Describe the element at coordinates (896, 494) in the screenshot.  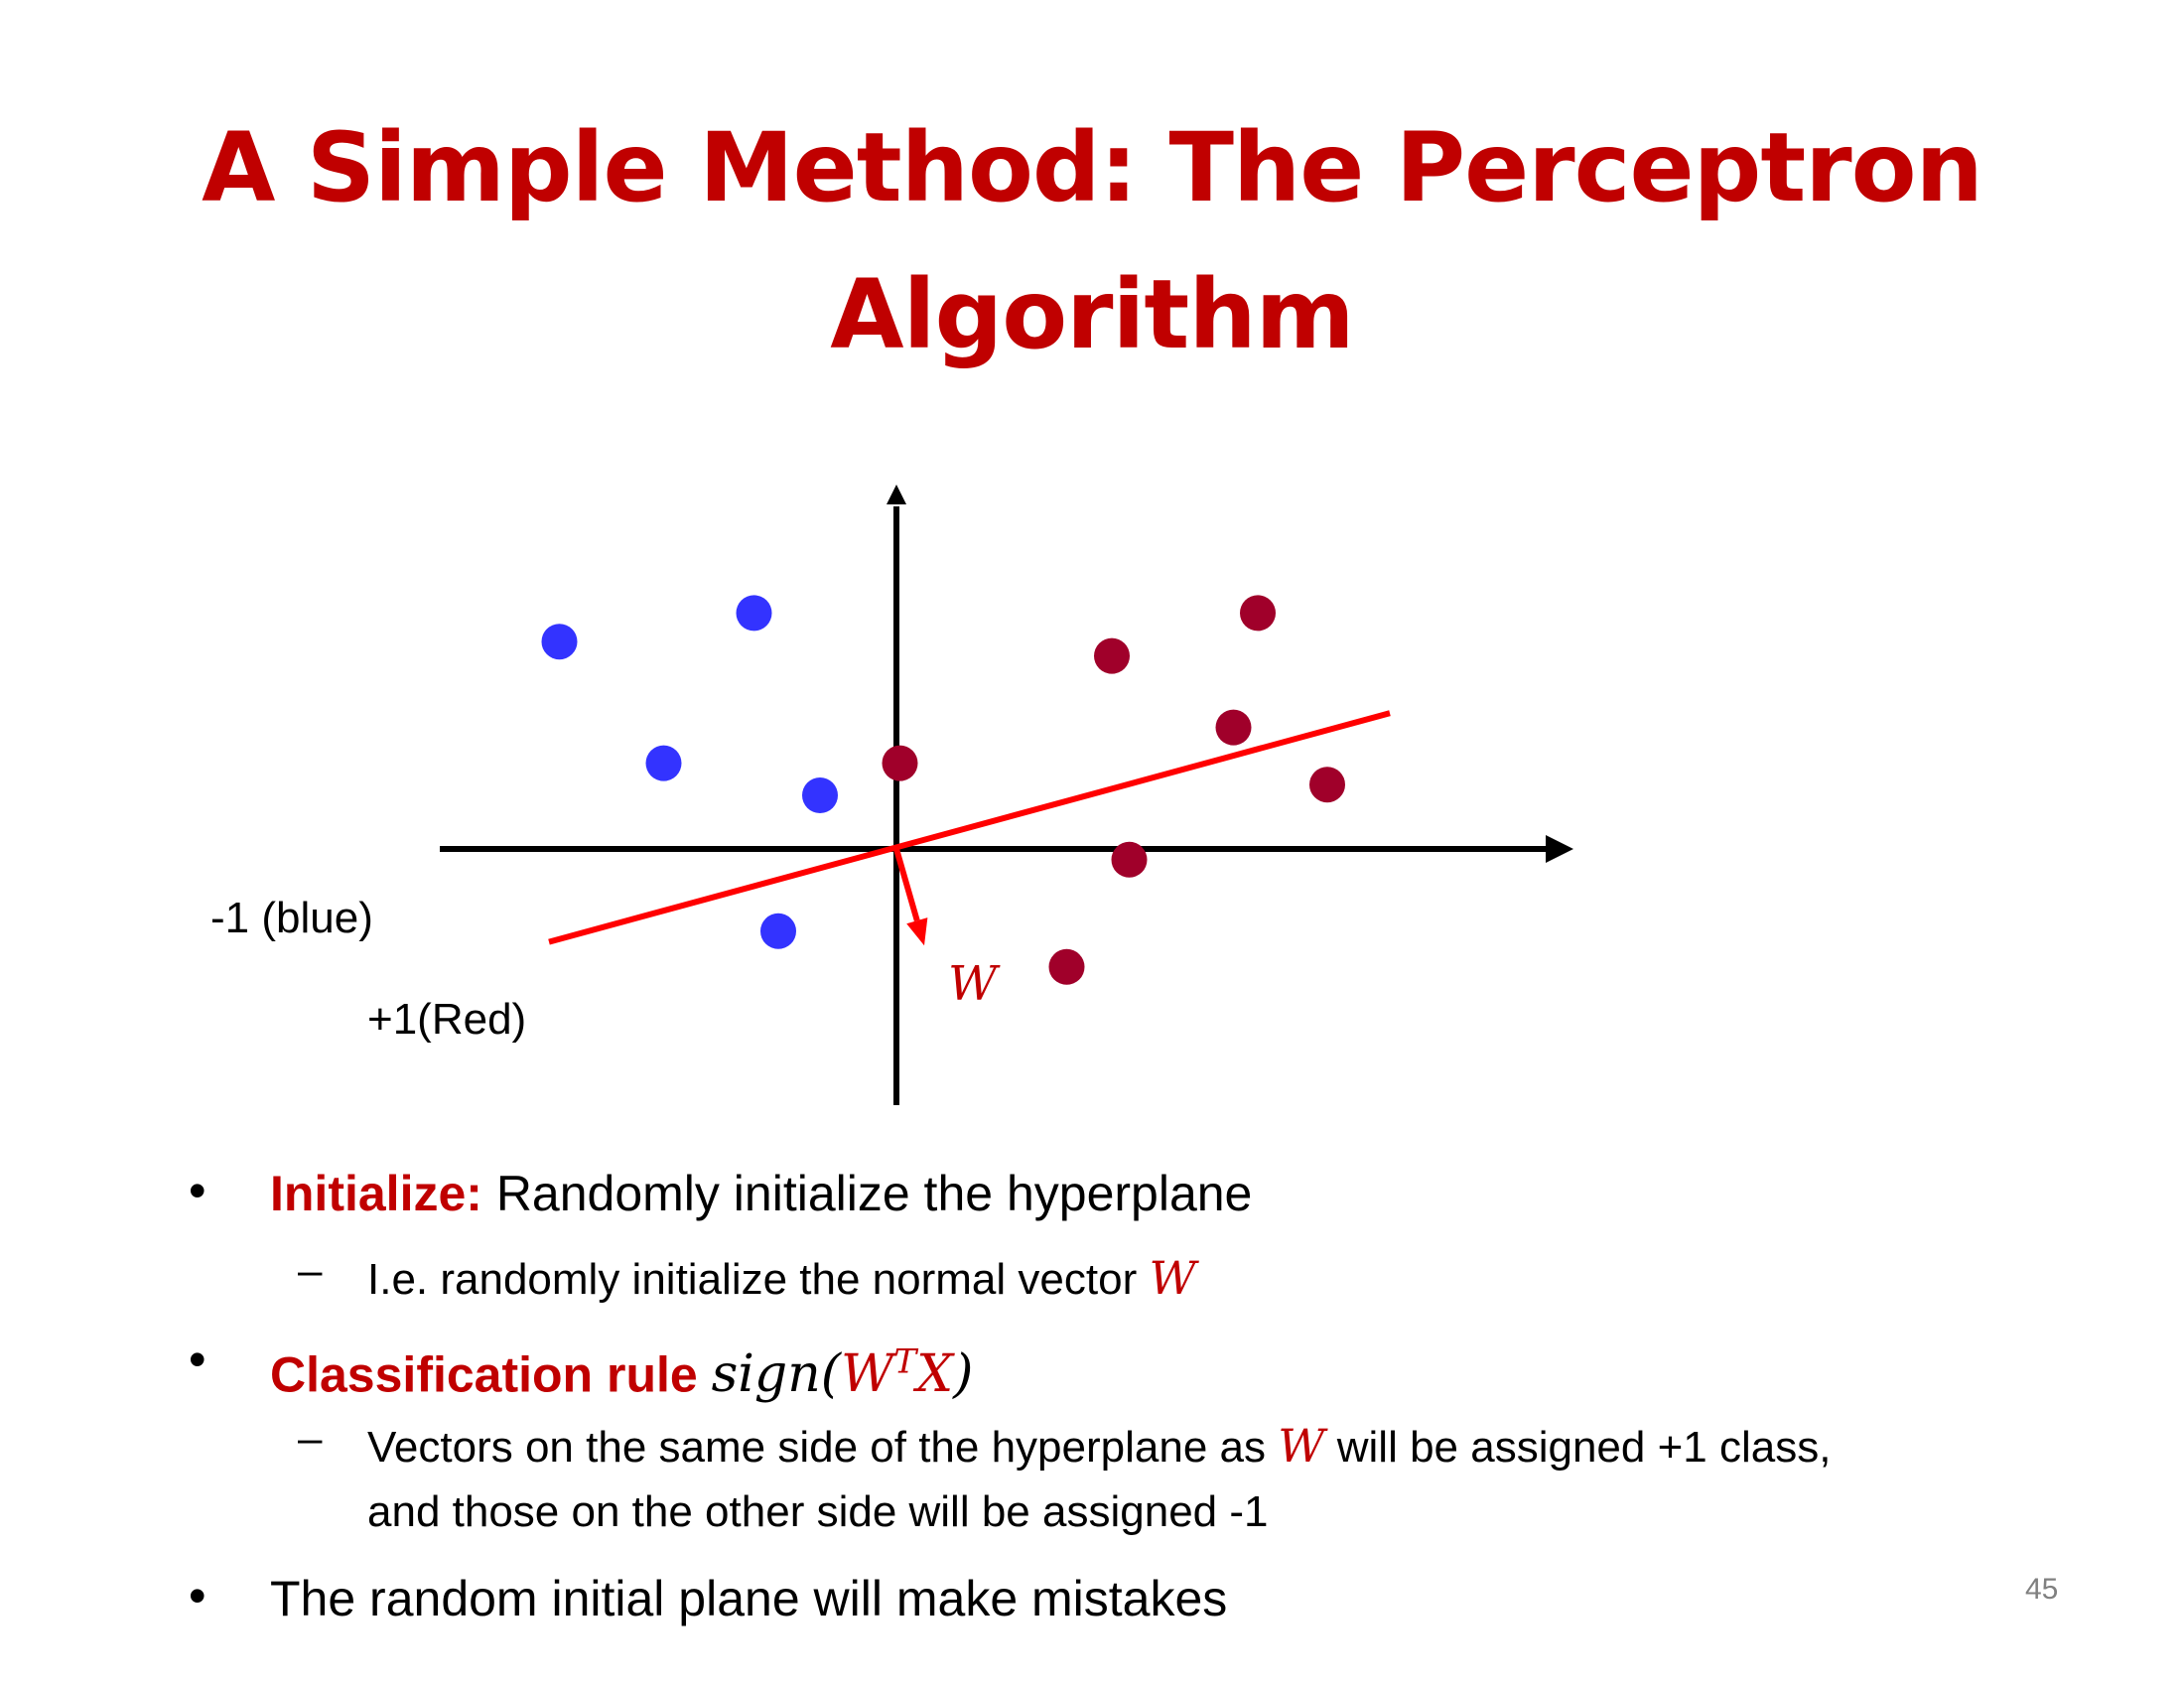
I see `y-axis-arrowhead` at that location.